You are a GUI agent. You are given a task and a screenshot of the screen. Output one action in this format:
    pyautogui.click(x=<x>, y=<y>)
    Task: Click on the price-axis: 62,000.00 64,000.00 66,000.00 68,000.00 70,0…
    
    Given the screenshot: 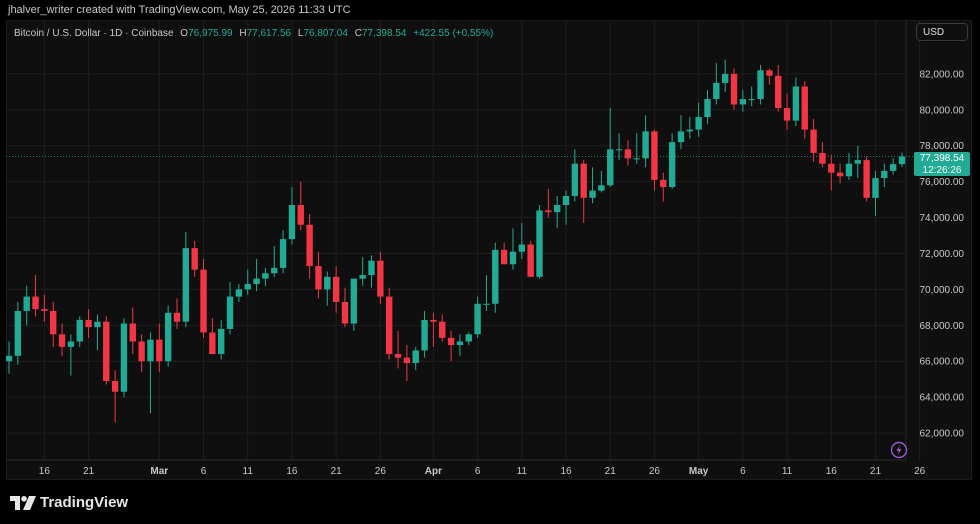 What is the action you would take?
    pyautogui.click(x=942, y=254)
    